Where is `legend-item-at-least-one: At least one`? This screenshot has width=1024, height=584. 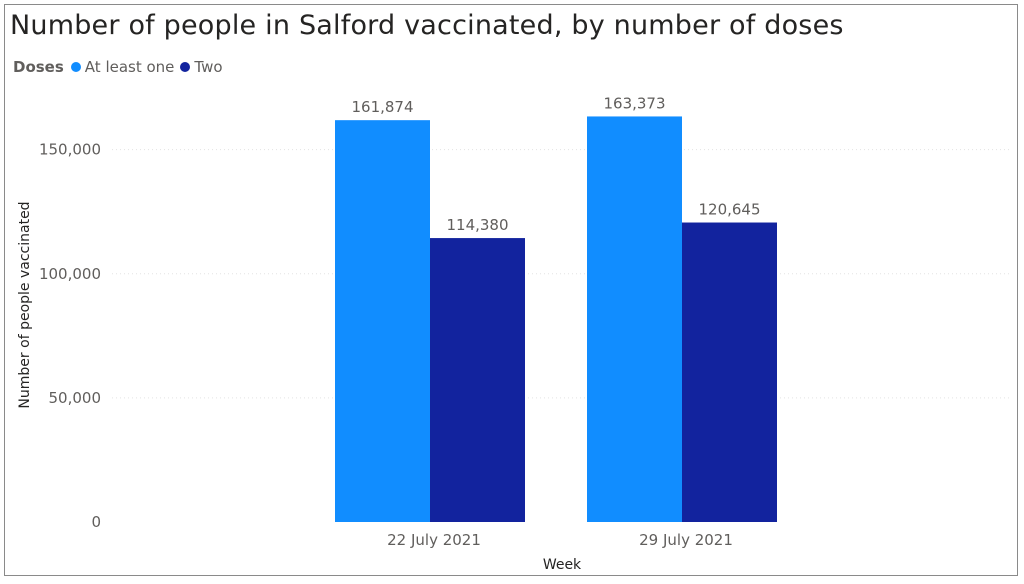
legend-item-at-least-one: At least one is located at coordinates (122, 67).